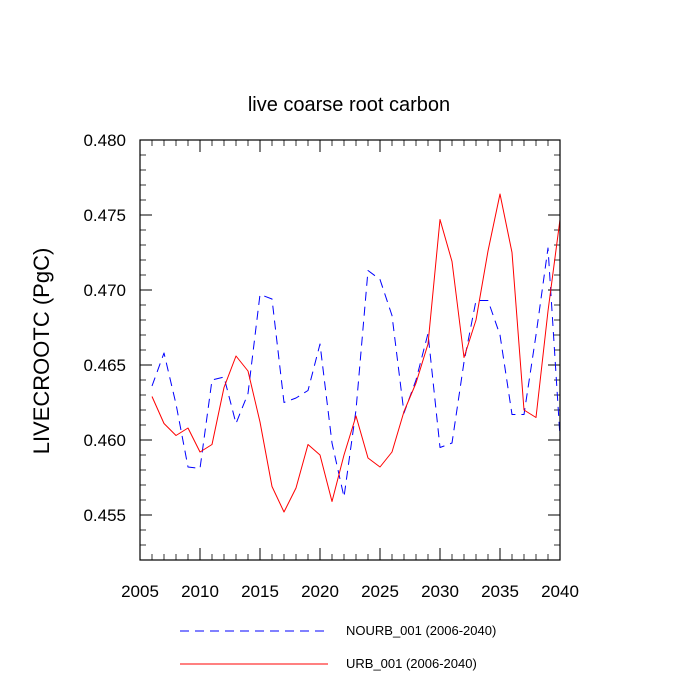 The width and height of the screenshot is (700, 700). Describe the element at coordinates (41, 351) in the screenshot. I see `y-axis-label: LIVECROOTC (PgC)` at that location.